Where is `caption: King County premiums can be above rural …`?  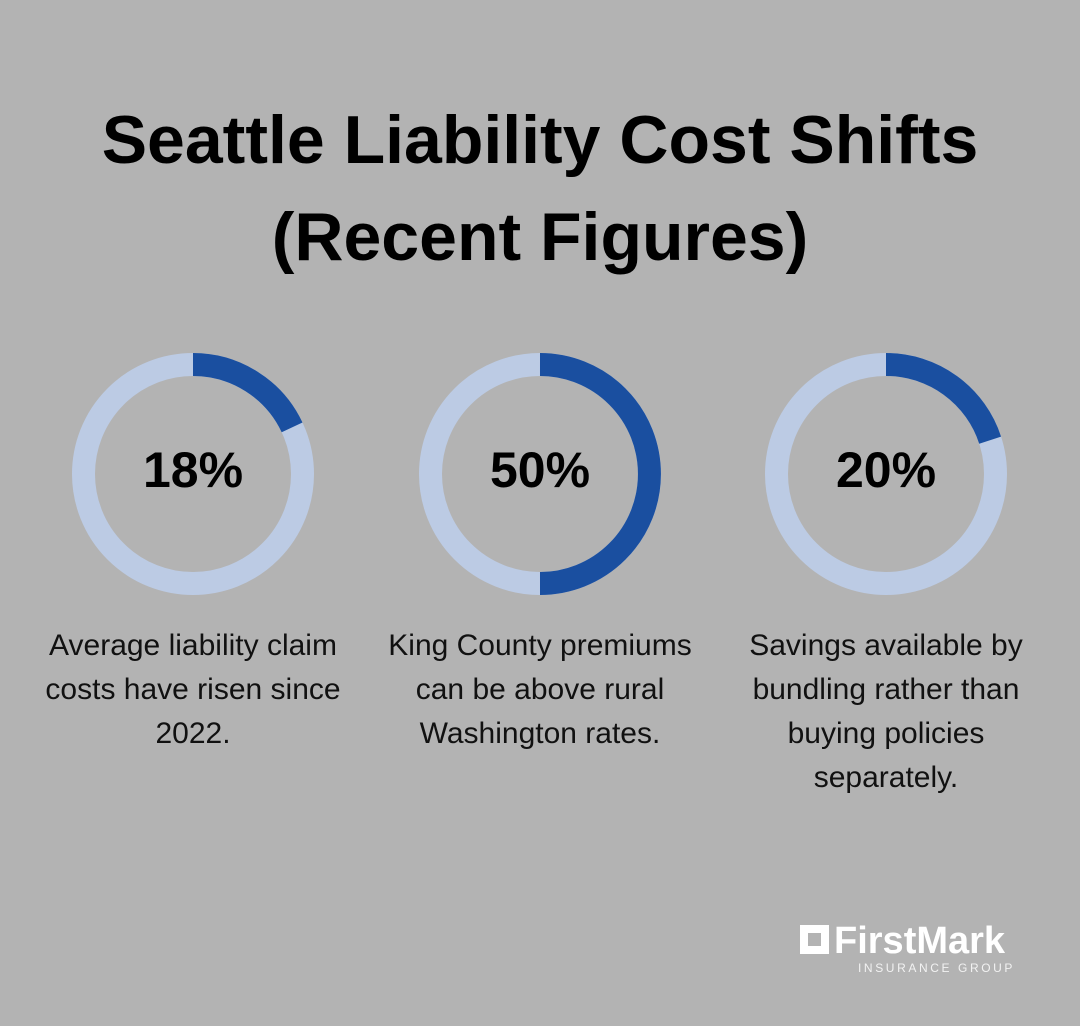
caption: King County premiums can be above rural … is located at coordinates (540, 689).